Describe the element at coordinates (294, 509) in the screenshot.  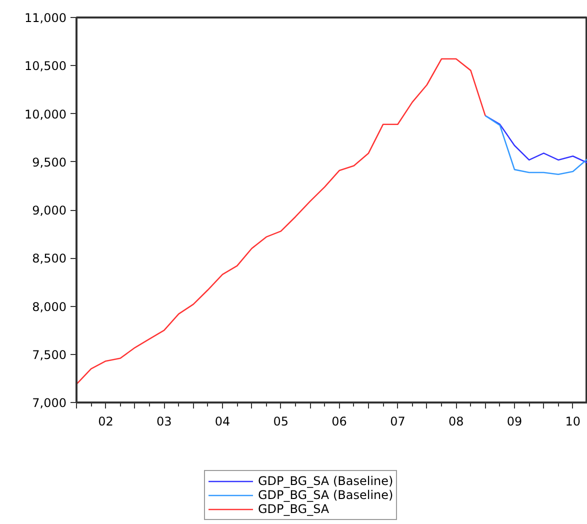
I see `legend-label: GDP_BG_SA` at that location.